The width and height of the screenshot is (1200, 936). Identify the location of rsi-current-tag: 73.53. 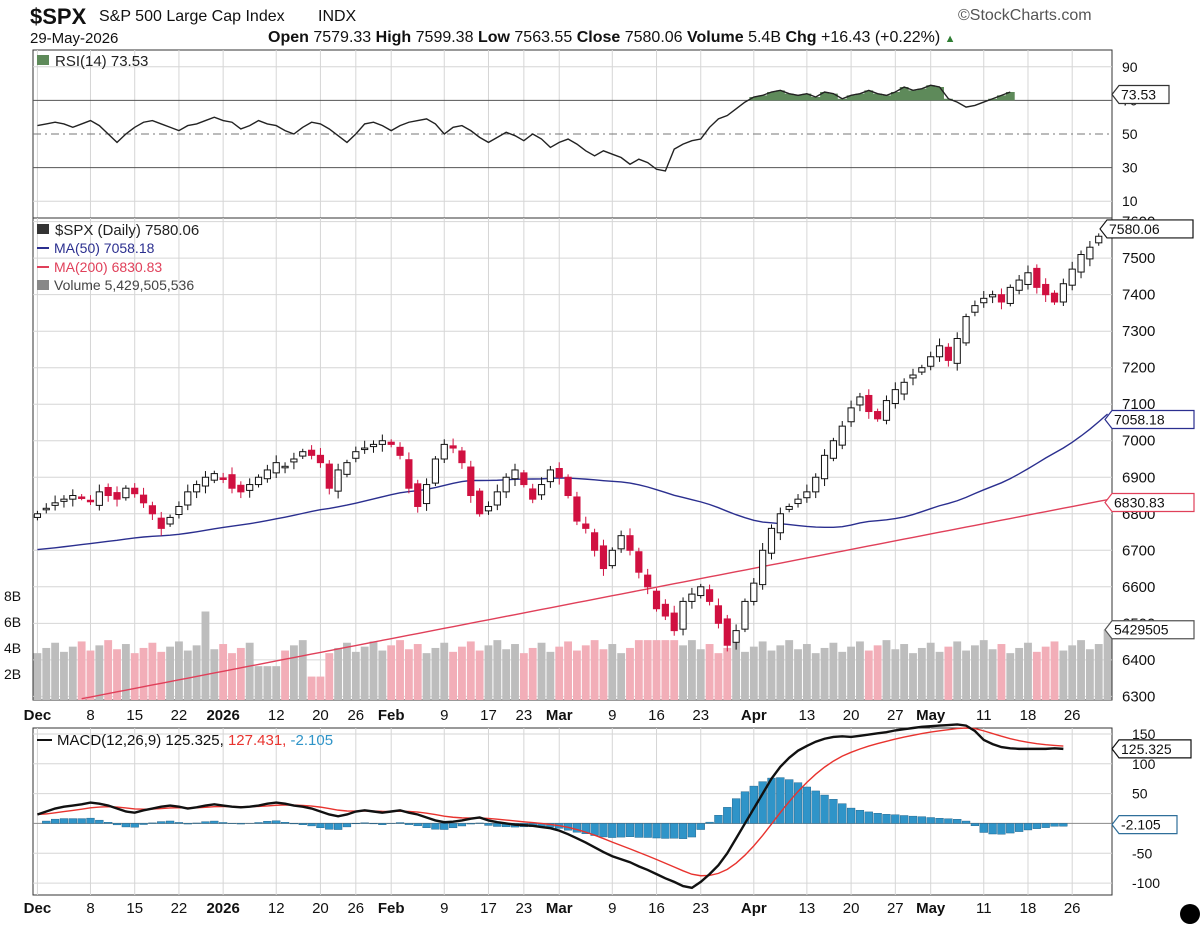
(1140, 94).